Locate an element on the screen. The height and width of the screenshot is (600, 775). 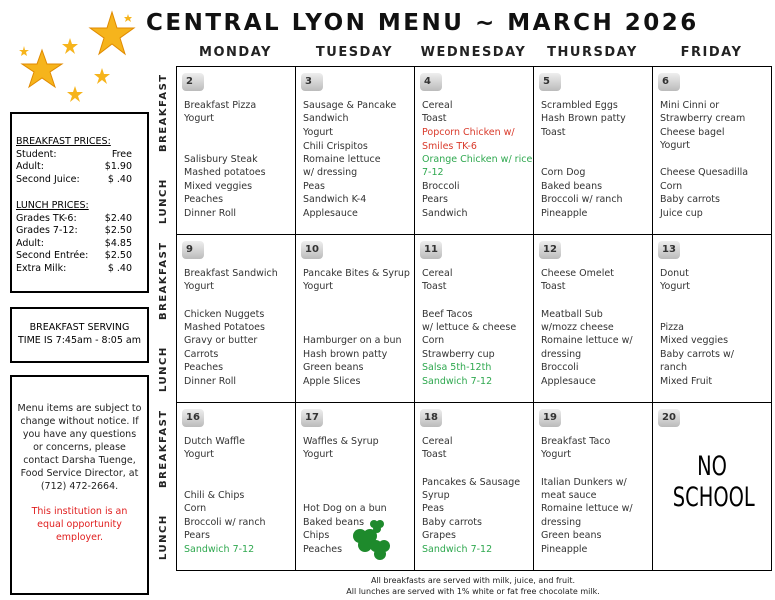
menu-item: Donut is located at coordinates (674, 273).